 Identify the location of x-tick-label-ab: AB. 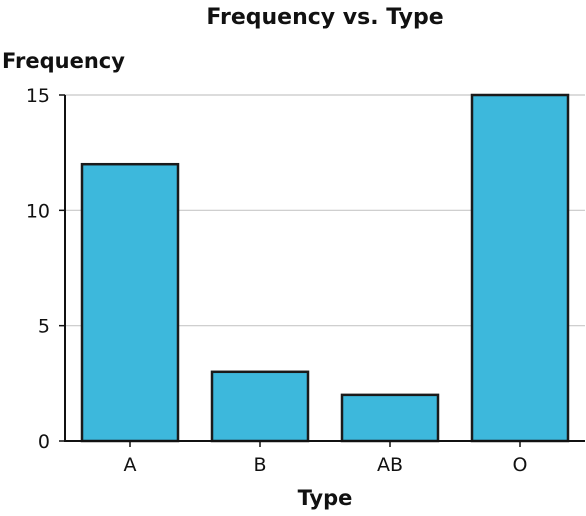
(390, 465).